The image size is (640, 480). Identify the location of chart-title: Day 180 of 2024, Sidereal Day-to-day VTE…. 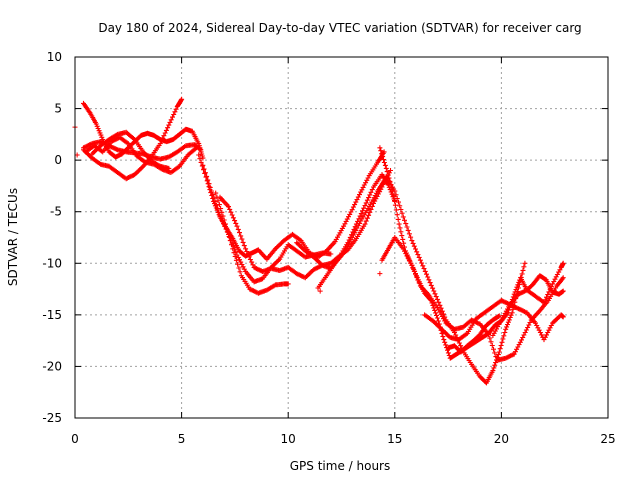
(339, 28).